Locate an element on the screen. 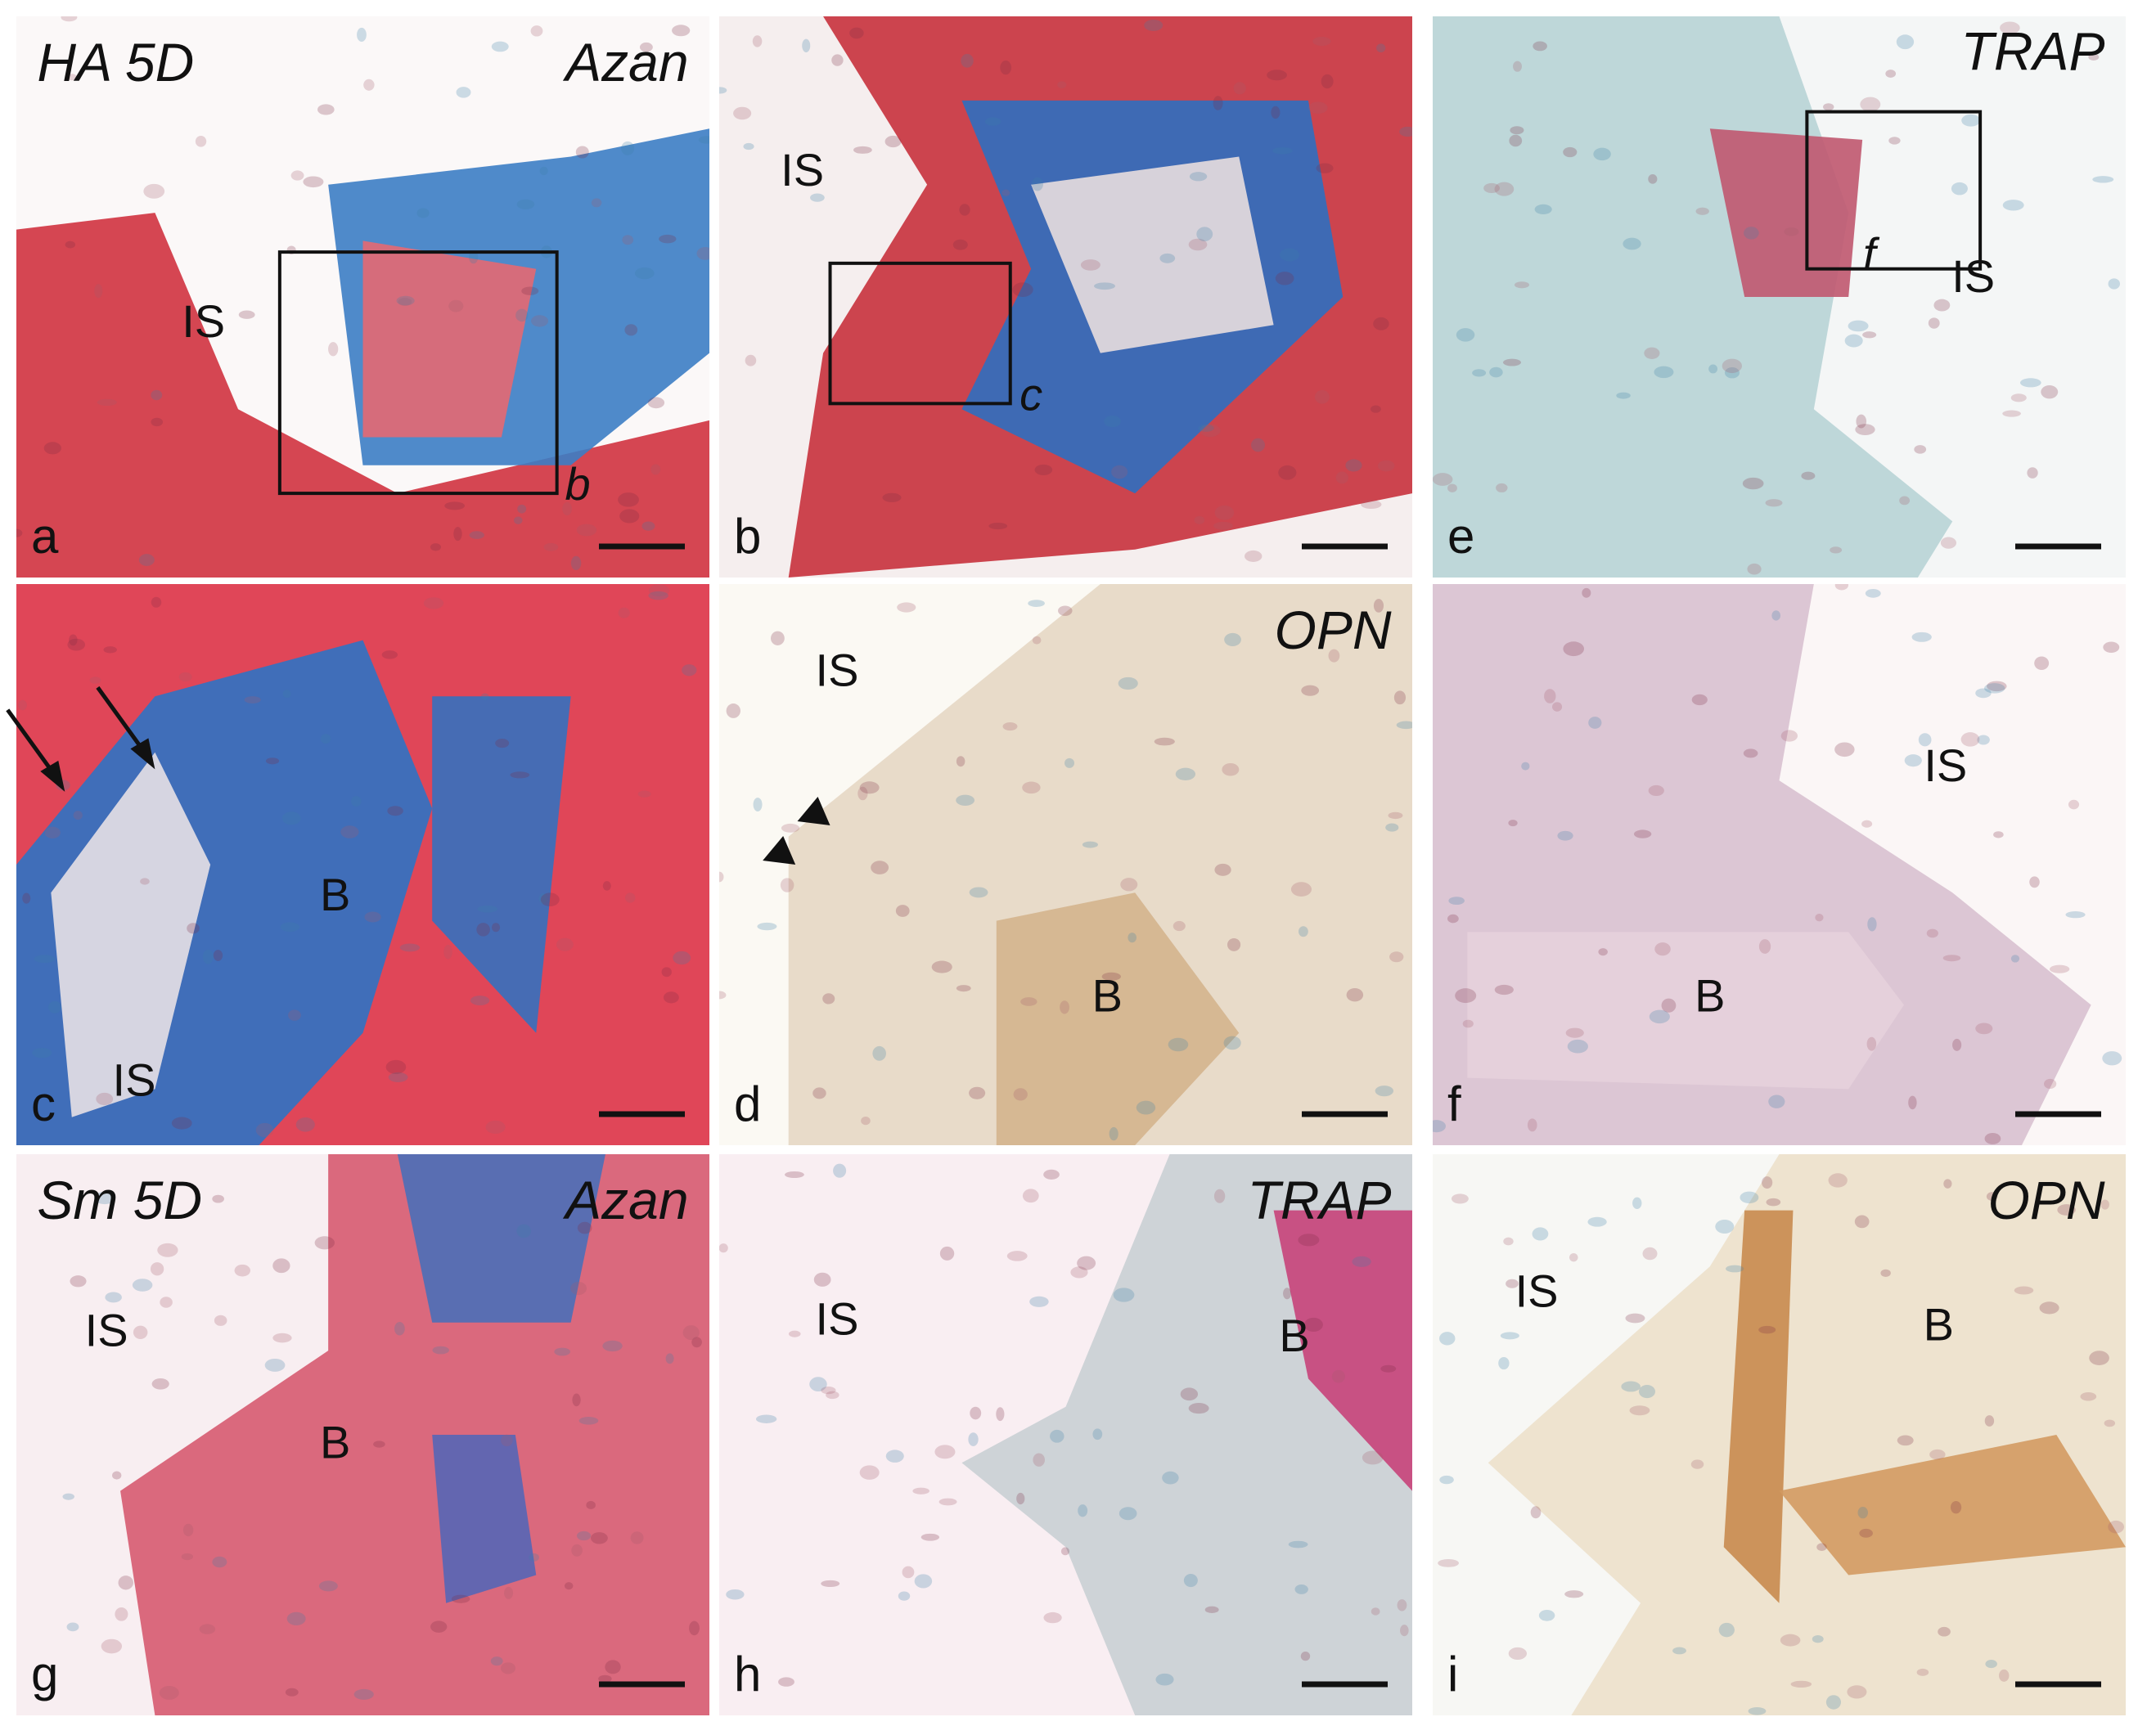 This screenshot has height=1735, width=2156. micrograph is located at coordinates (1065, 297).